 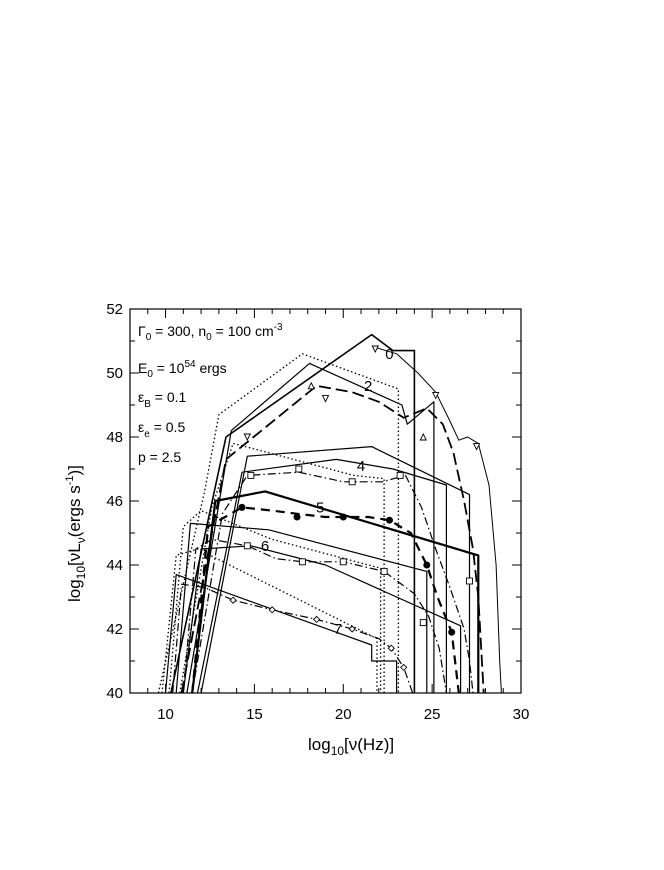 What do you see at coordinates (320, 507) in the screenshot?
I see `curve-label-5: 5` at bounding box center [320, 507].